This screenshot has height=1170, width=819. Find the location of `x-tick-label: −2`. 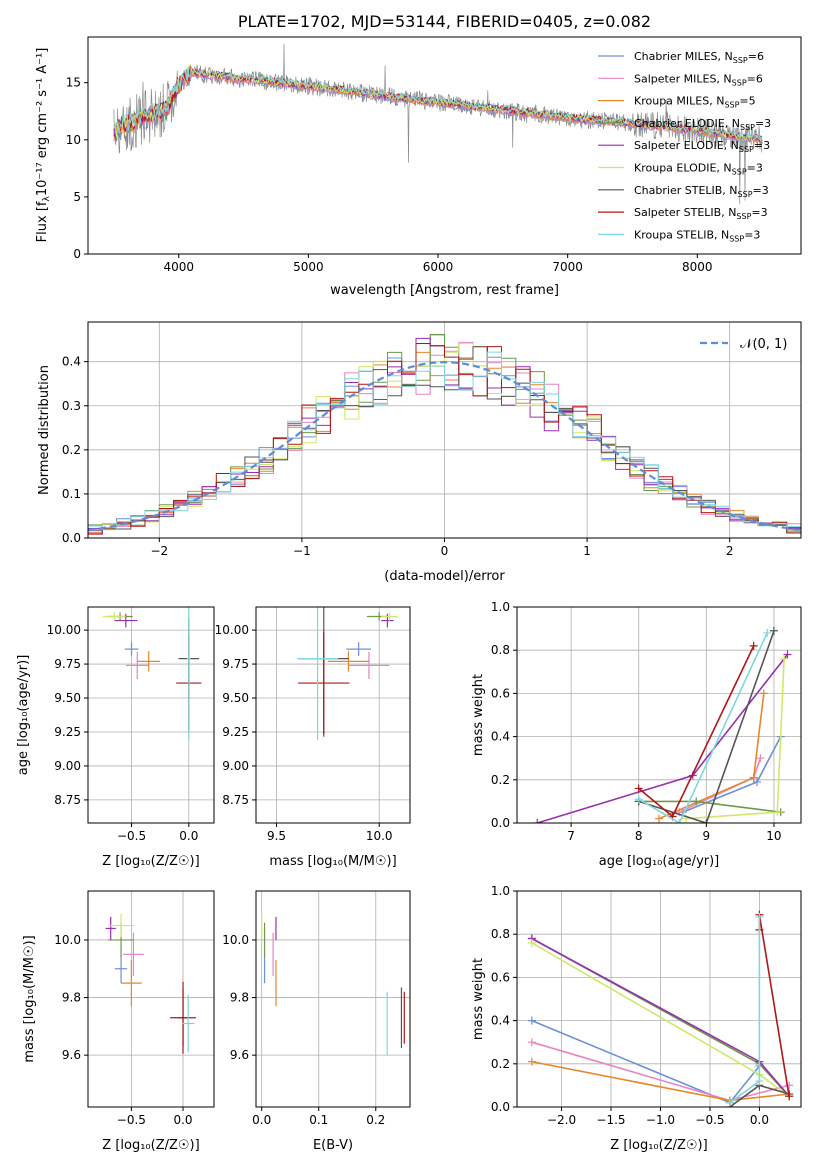

x-tick-label: −2 is located at coordinates (159, 551).